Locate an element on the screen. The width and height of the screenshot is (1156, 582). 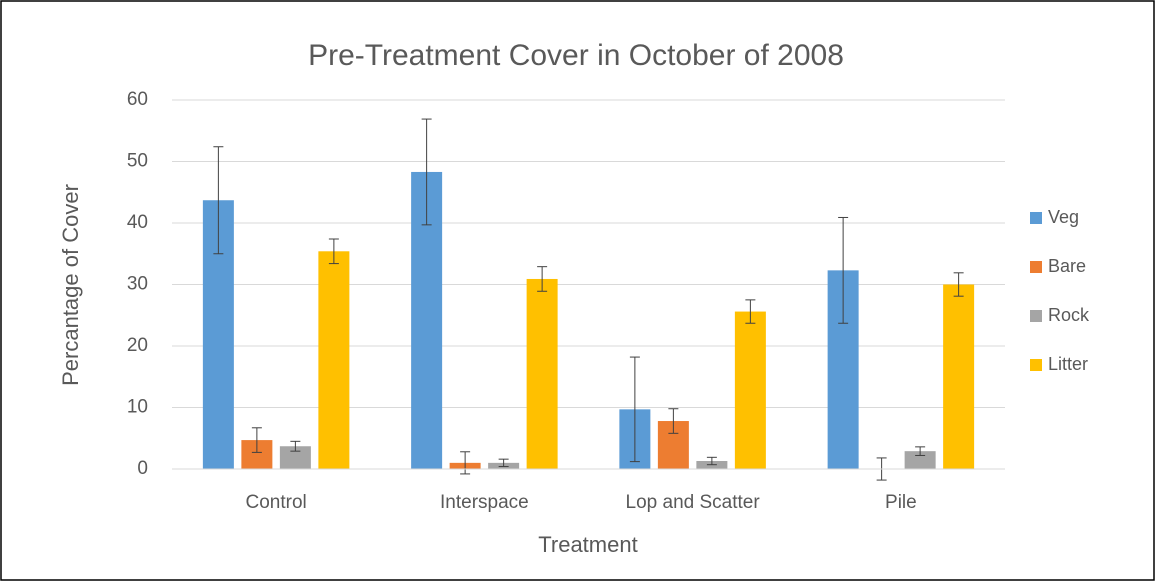
y-tick-label: 30 is located at coordinates (137, 284).